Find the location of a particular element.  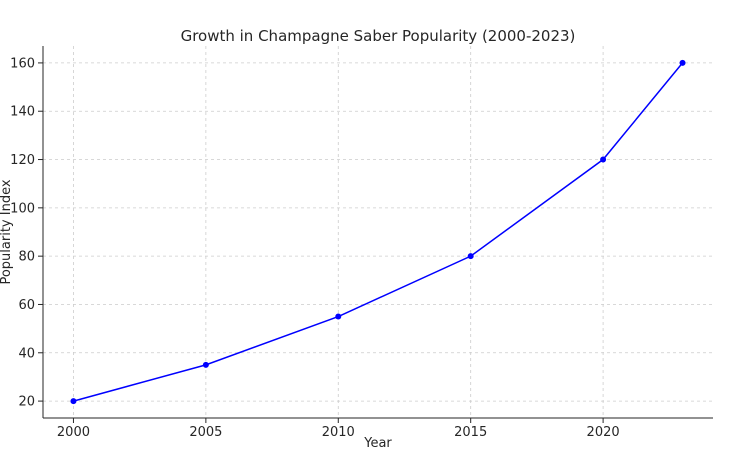

y-tick-label: 20 is located at coordinates (26, 402).